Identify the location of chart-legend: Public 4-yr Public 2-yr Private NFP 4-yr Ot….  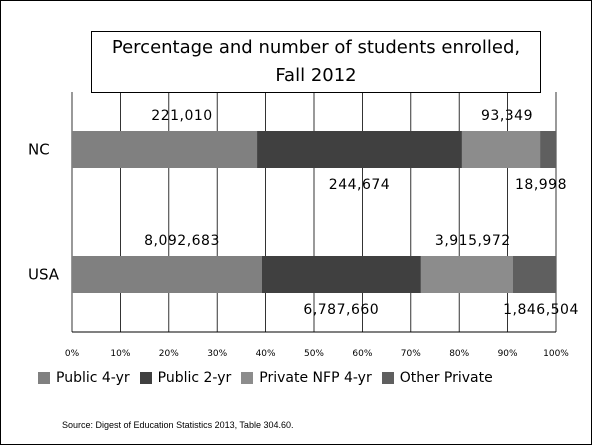
(270, 378).